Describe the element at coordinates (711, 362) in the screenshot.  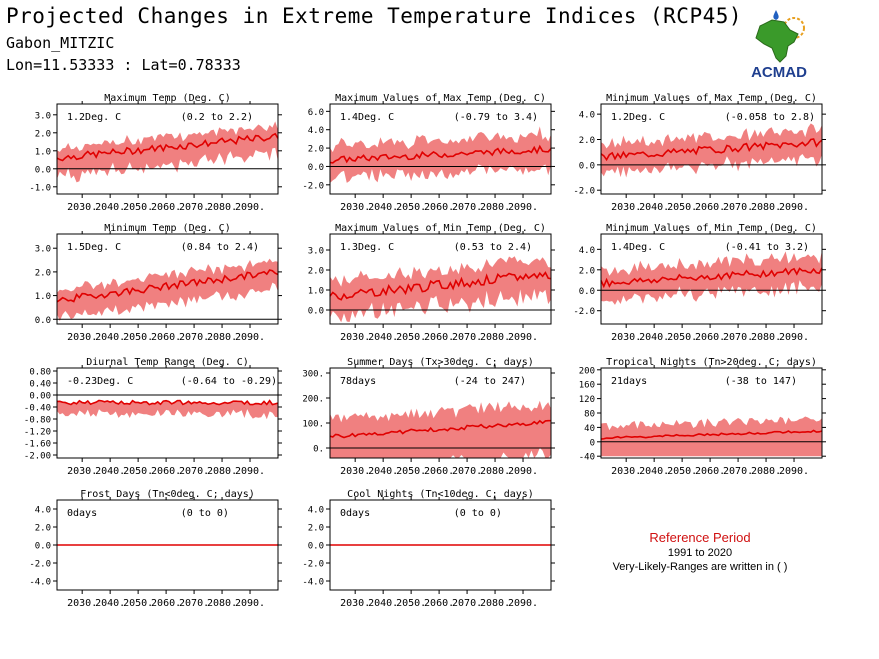
I see `chart-title: Tropical Nights (Tn>20deg. C; days)` at that location.